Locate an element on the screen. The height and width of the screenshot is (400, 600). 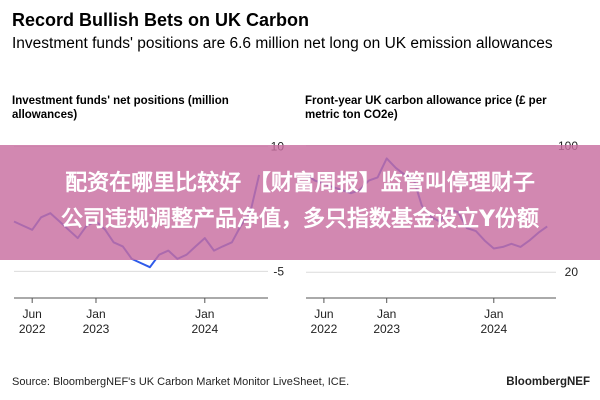
banner-line-1: 配资在哪里比较好 【财富周报】监管叫停理财子 is located at coordinates (300, 183).